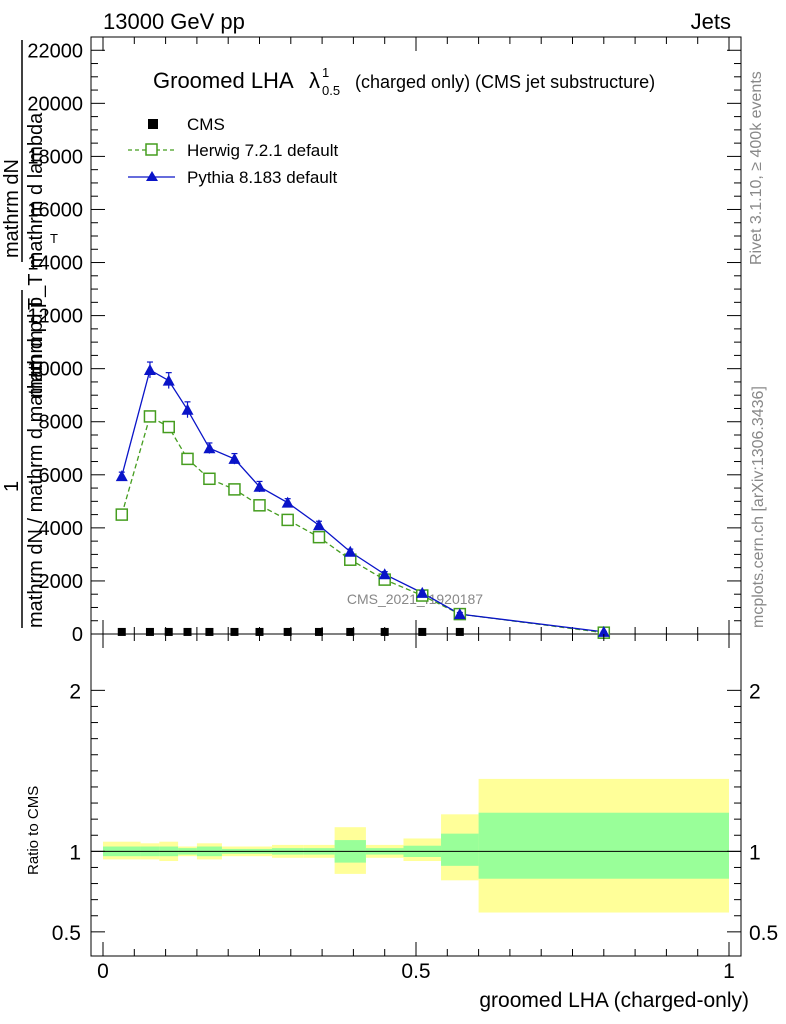 This screenshot has width=786, height=1024. I want to click on ratio-y-tick-label: 2, so click(75, 691).